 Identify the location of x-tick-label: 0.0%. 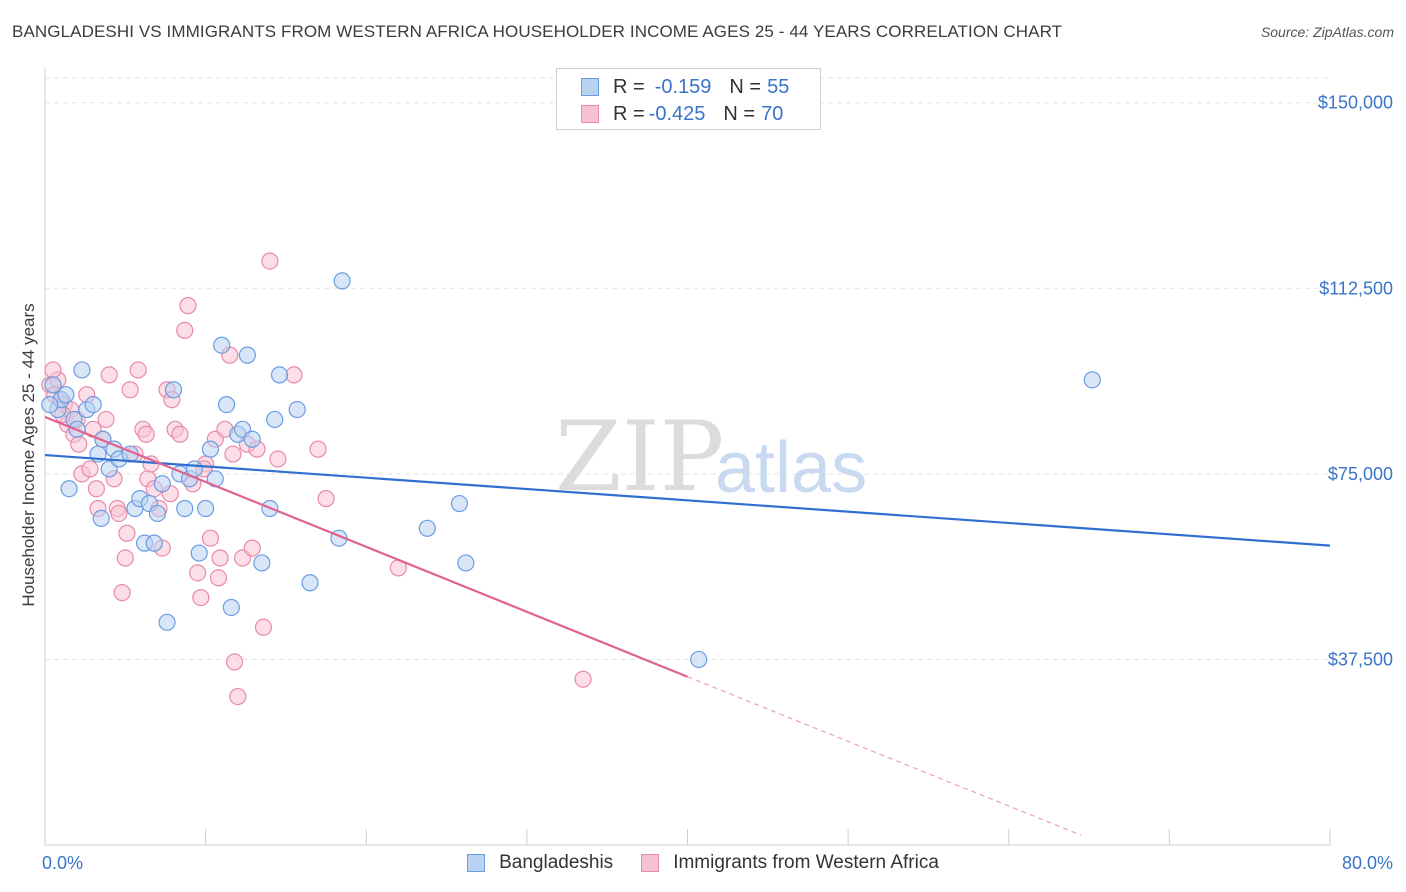
(62, 863).